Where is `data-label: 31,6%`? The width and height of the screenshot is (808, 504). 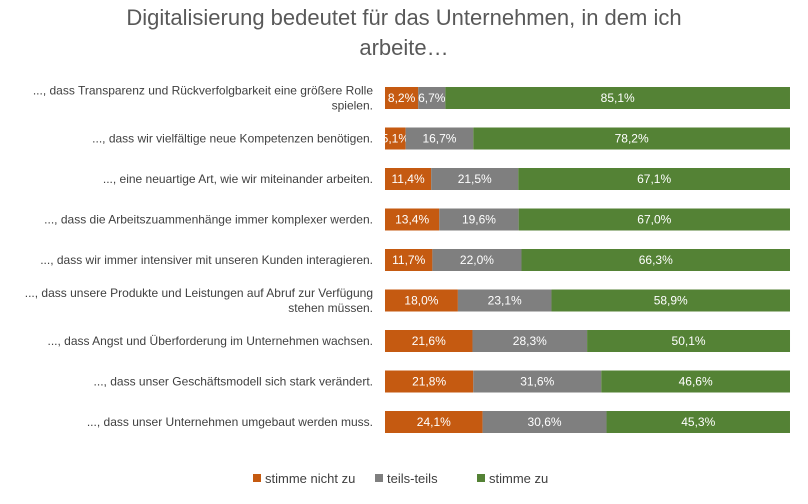 data-label: 31,6% is located at coordinates (537, 382).